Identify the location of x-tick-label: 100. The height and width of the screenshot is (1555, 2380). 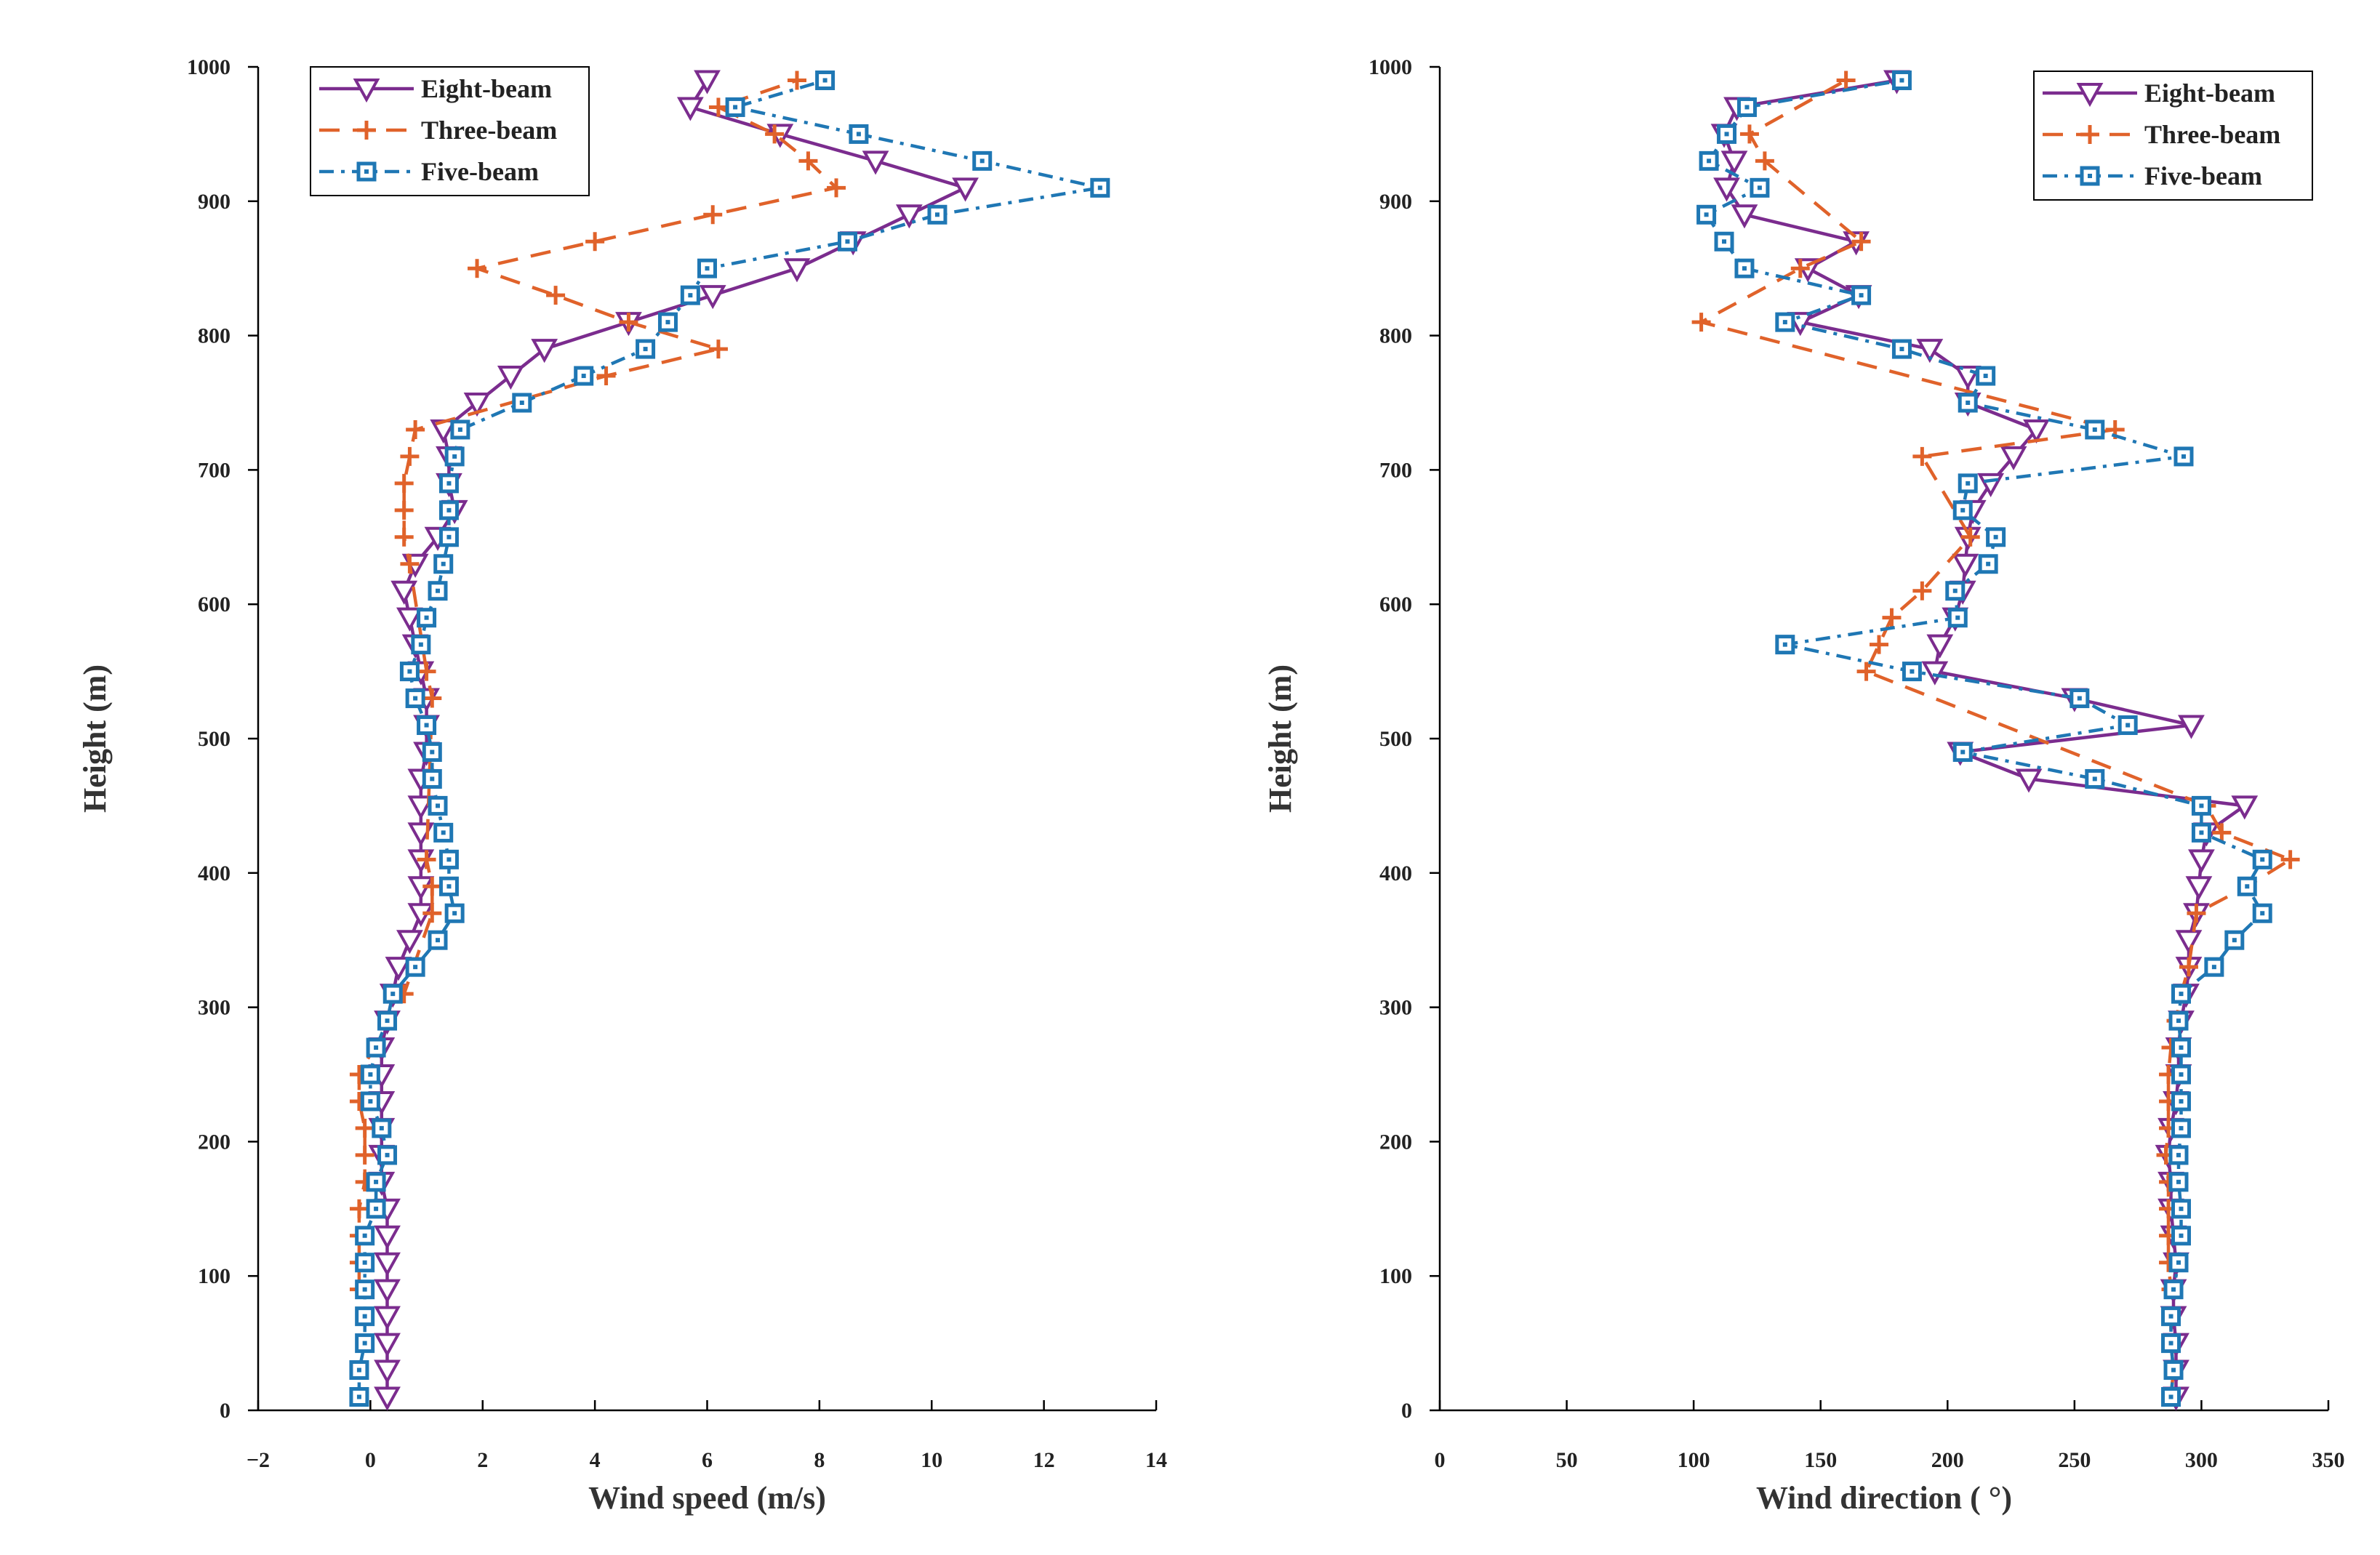
(1694, 1460).